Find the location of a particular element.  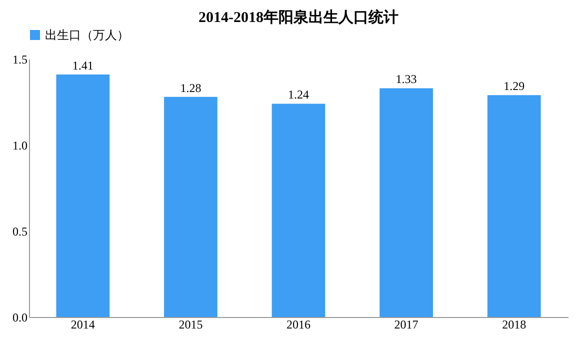

data-label: 1.41 is located at coordinates (83, 65).